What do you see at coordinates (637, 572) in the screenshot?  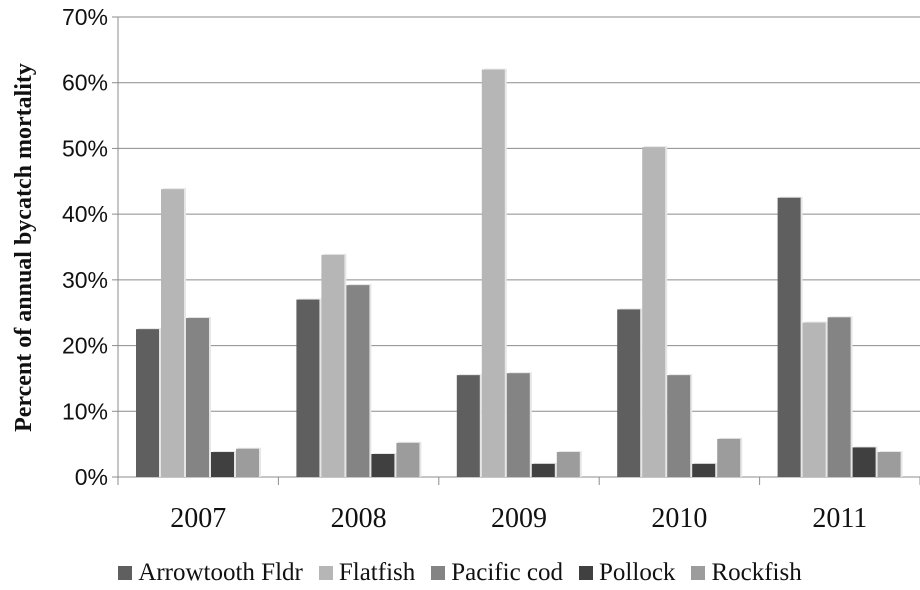 I see `legend-label: Pollock` at bounding box center [637, 572].